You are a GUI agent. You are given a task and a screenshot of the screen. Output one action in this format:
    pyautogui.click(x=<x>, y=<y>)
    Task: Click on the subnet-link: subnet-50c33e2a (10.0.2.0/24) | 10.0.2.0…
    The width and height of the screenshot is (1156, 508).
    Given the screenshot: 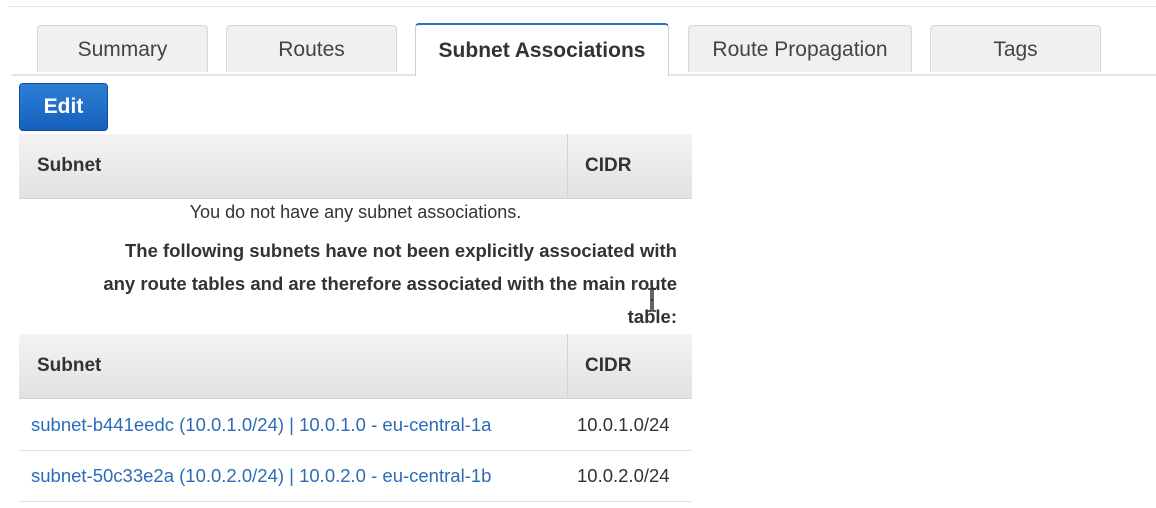 What is the action you would take?
    pyautogui.click(x=261, y=475)
    